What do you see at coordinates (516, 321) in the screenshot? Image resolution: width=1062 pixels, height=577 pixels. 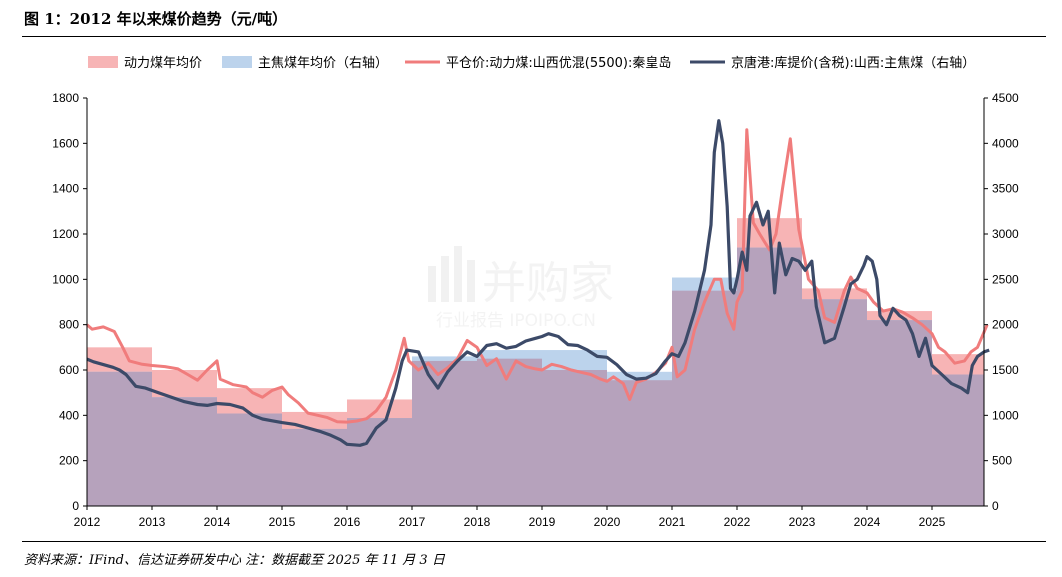 I see `watermark-site: 行业报告 IPOIPO.CN` at bounding box center [516, 321].